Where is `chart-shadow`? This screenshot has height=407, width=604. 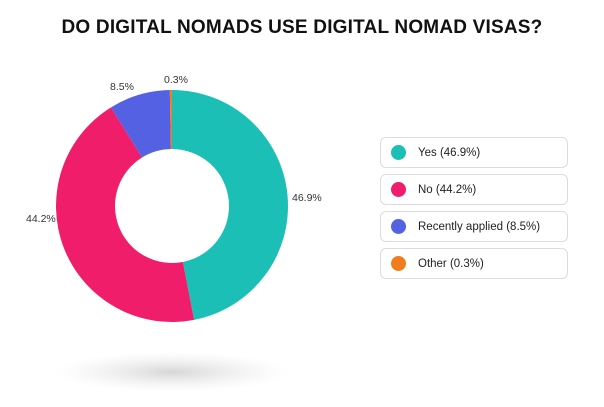 chart-shadow is located at coordinates (172, 372).